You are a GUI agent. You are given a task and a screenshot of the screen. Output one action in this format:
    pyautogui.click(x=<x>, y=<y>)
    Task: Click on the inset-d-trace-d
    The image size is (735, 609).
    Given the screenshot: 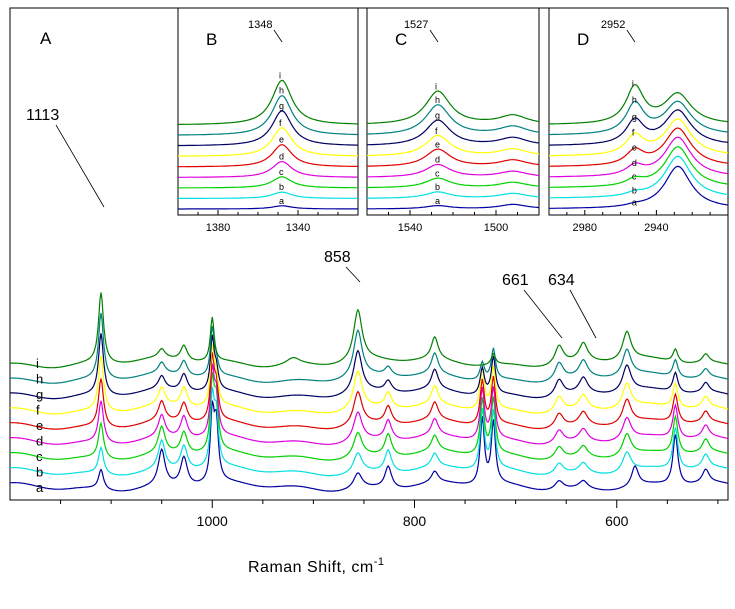 What is the action you would take?
    pyautogui.click(x=639, y=157)
    